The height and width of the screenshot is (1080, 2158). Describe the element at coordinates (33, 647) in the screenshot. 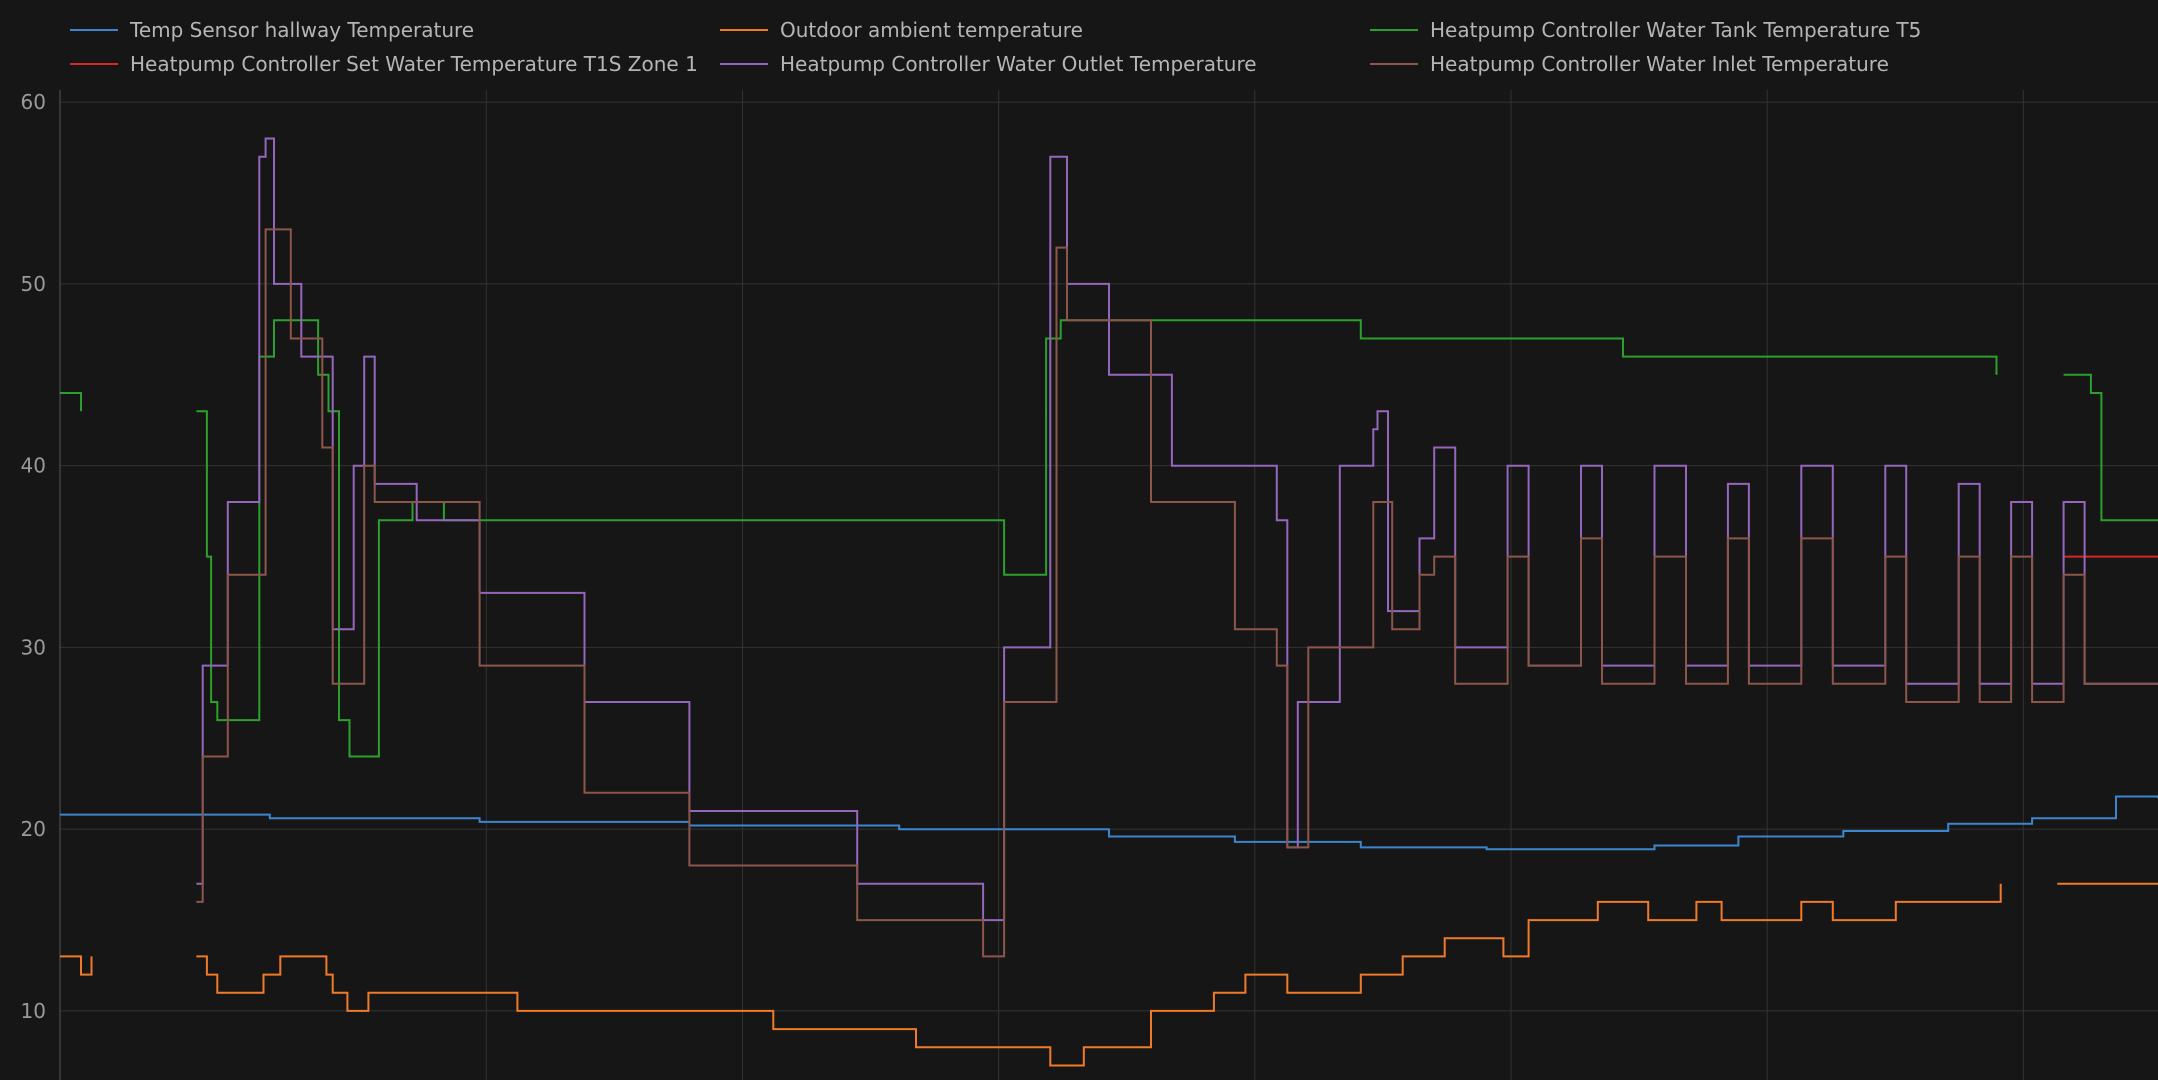

I see `y-tick-label: 30` at that location.